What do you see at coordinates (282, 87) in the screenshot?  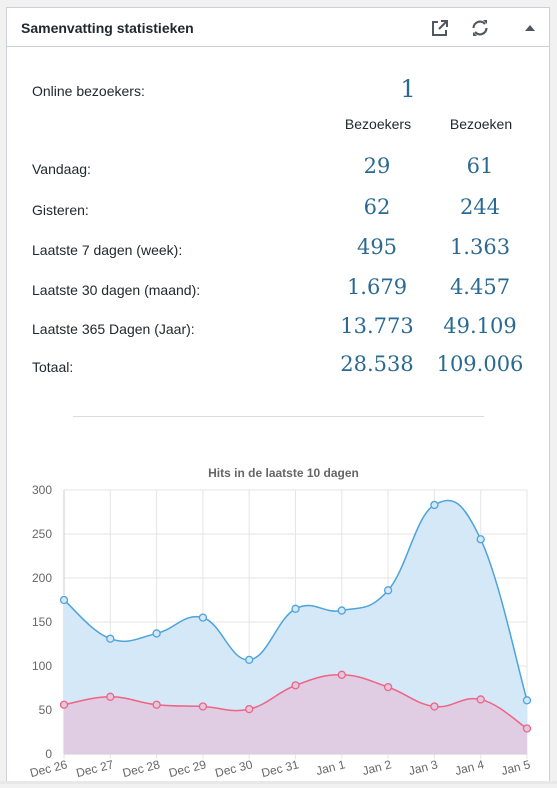 I see `online-visitors-row: Online bezoekers: 1` at bounding box center [282, 87].